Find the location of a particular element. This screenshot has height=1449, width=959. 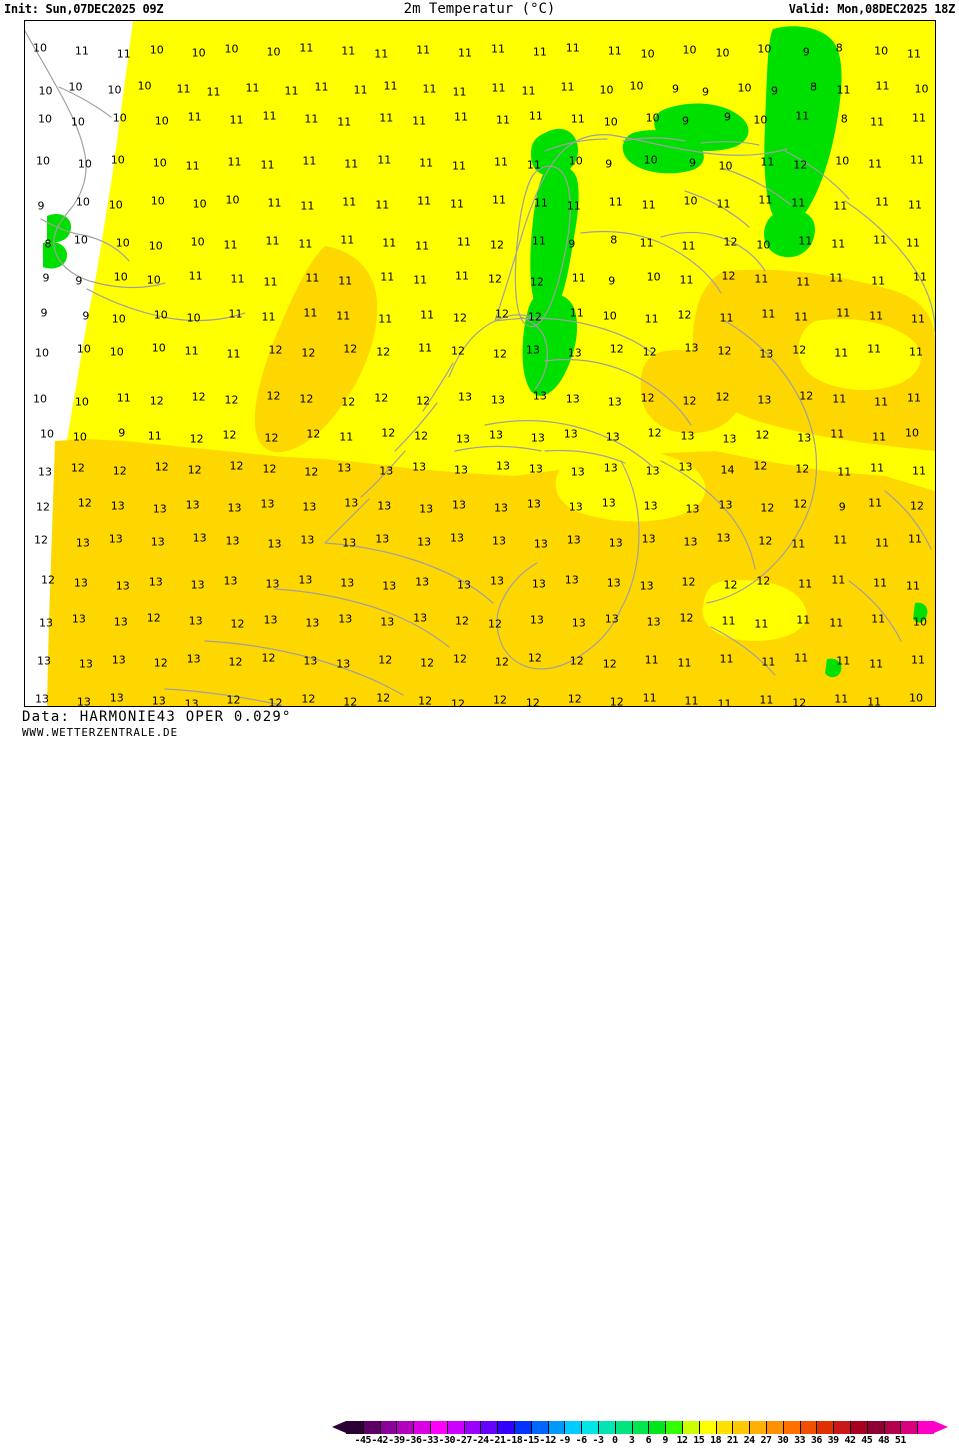

field-green-ijsselmeer is located at coordinates (554, 242).